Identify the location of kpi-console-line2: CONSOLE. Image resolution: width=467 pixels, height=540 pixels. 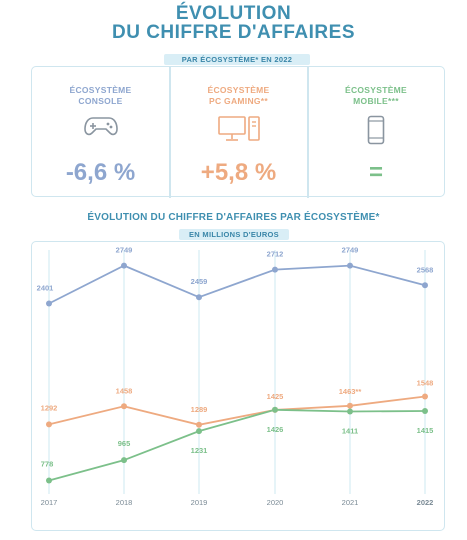
(100, 101).